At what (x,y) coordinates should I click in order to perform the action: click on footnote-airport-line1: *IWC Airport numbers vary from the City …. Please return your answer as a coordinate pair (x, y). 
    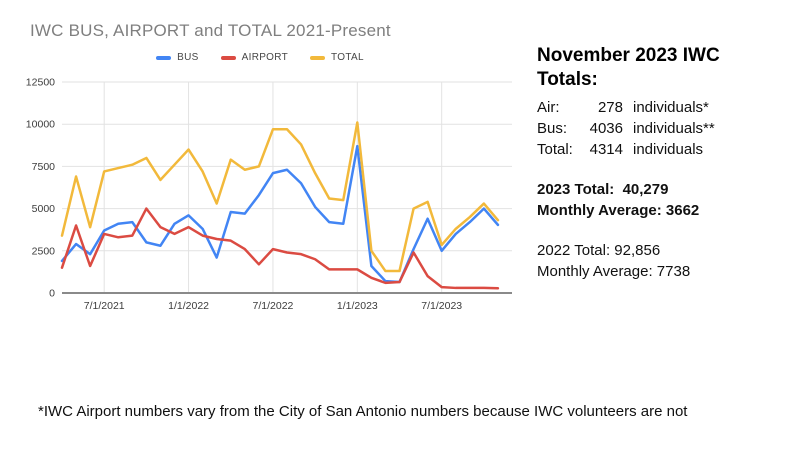
    Looking at the image, I should click on (363, 411).